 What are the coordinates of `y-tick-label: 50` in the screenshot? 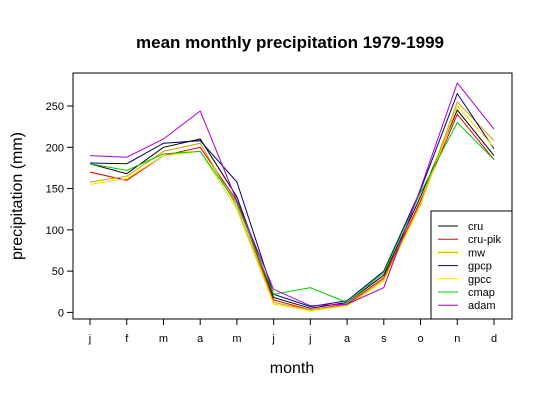 It's located at (58, 272).